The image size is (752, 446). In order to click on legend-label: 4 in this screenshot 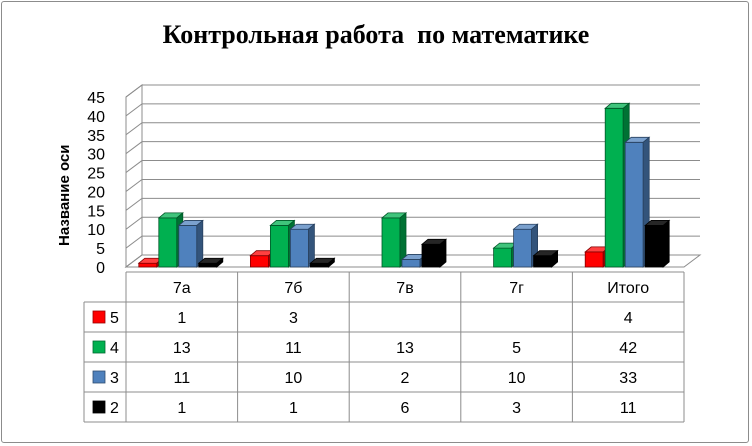, I will do `click(114, 348)`.